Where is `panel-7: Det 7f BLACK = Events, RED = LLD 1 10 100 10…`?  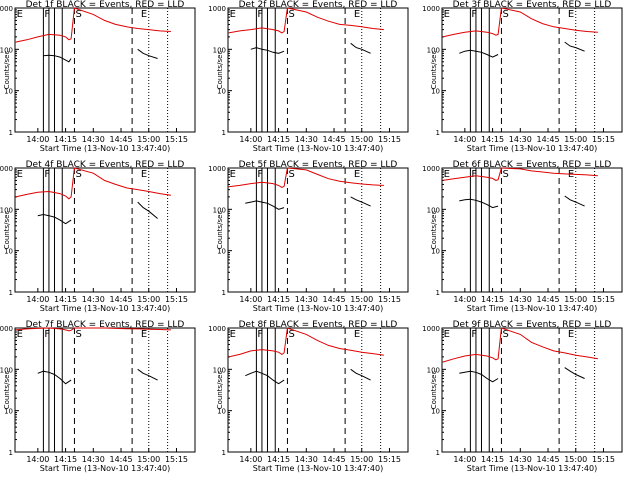 panel-7: Det 7f BLACK = Events, RED = LLD 1 10 100 10… is located at coordinates (98, 396).